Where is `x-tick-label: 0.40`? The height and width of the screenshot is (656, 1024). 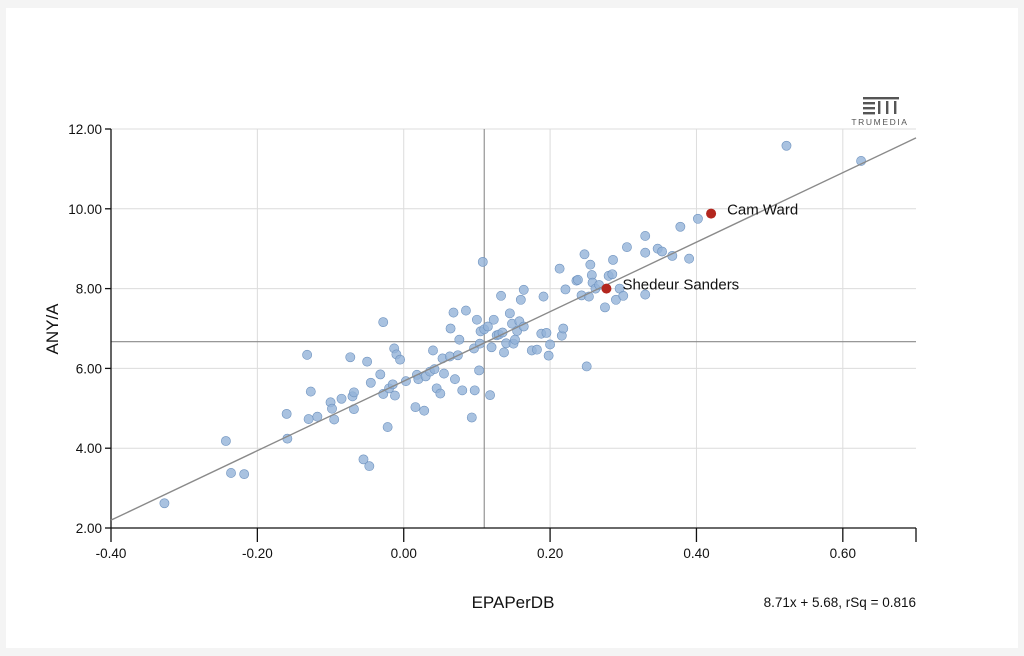
x-tick-label: 0.40 is located at coordinates (696, 553).